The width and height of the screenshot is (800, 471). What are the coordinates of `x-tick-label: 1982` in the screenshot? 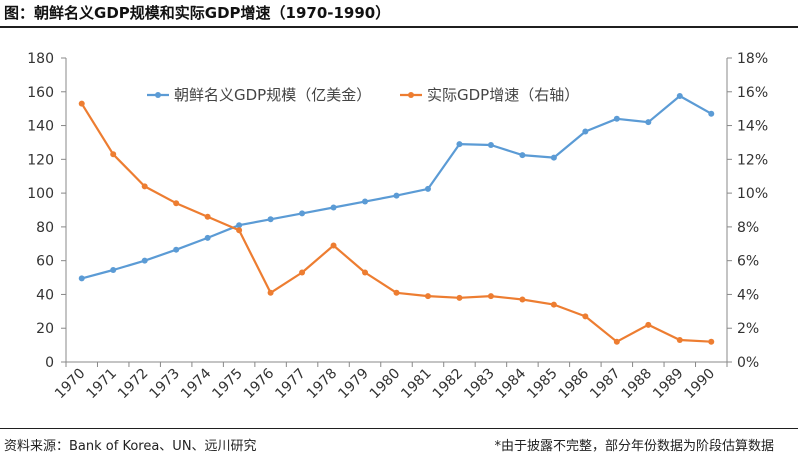 It's located at (448, 384).